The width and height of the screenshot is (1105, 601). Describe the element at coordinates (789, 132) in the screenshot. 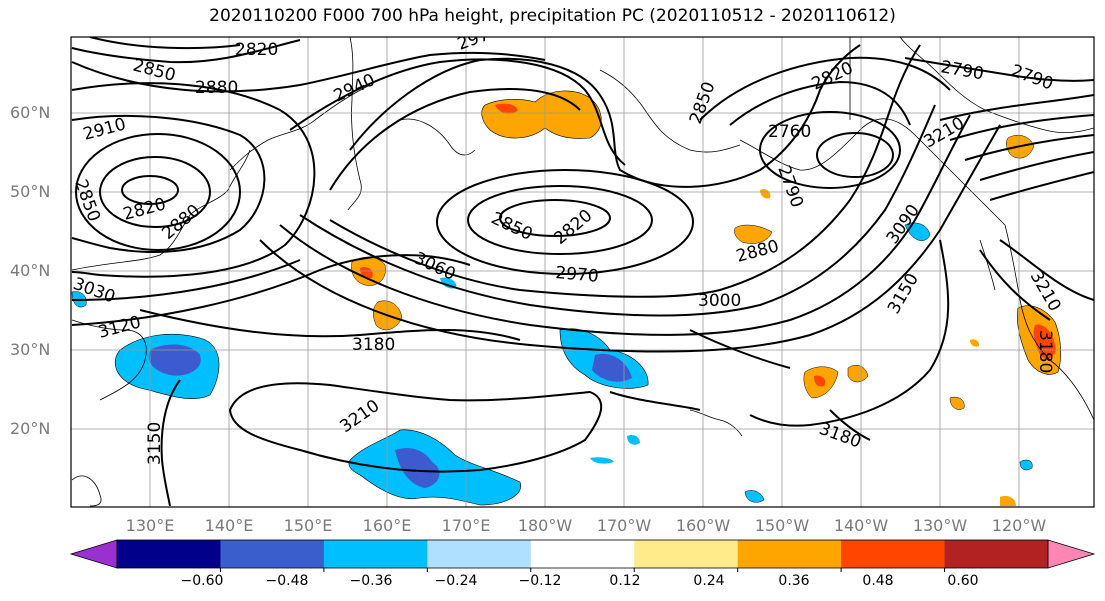

I see `contour-label: 2760` at that location.